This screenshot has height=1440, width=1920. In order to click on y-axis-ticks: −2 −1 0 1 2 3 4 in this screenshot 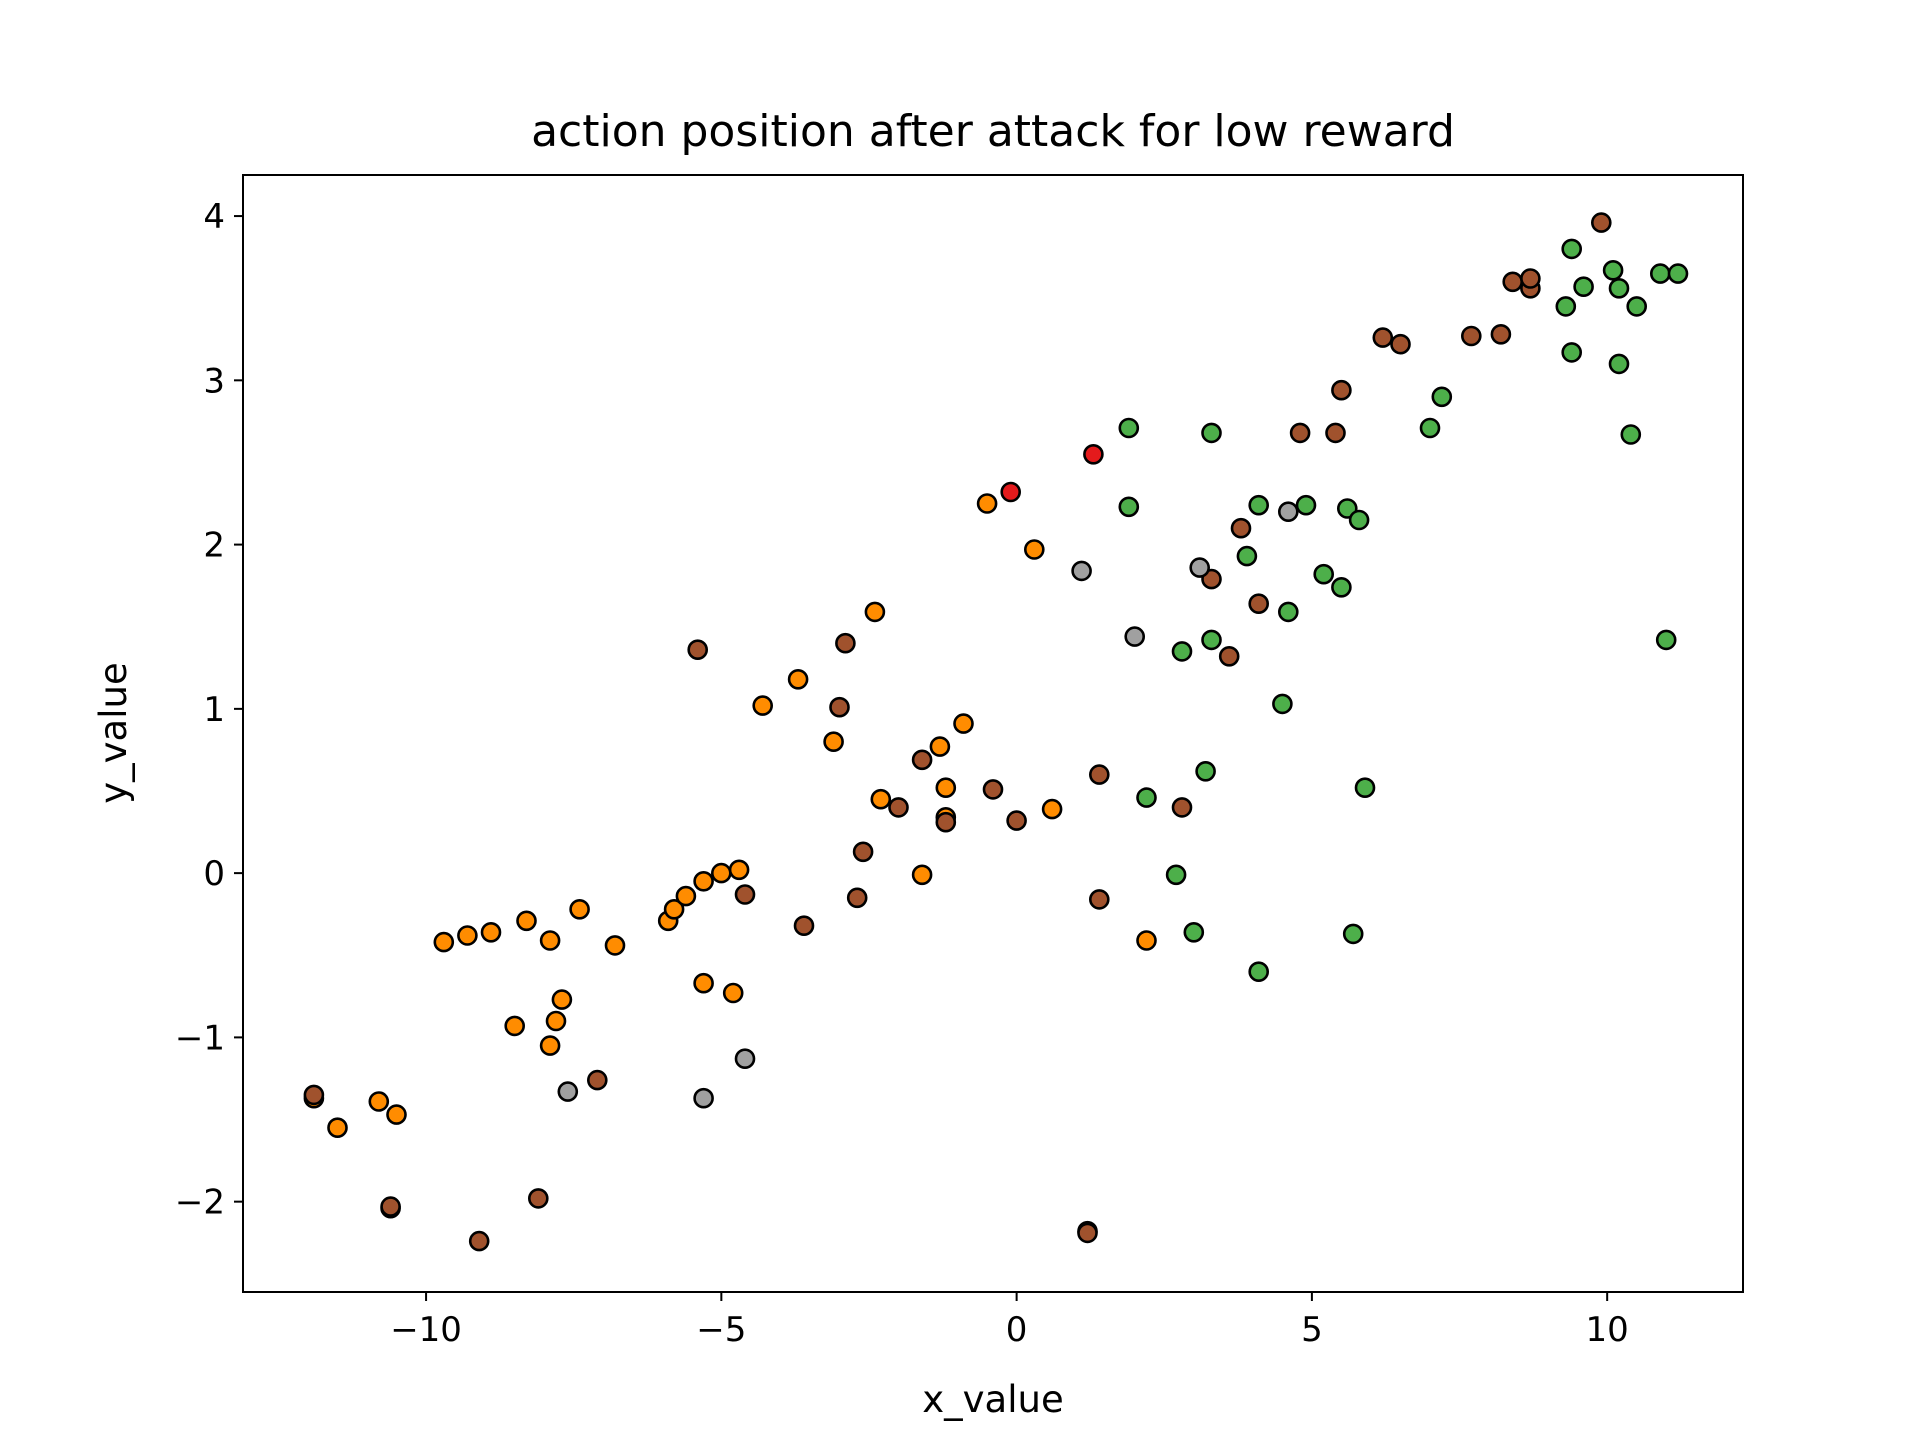, I will do `click(209, 710)`.